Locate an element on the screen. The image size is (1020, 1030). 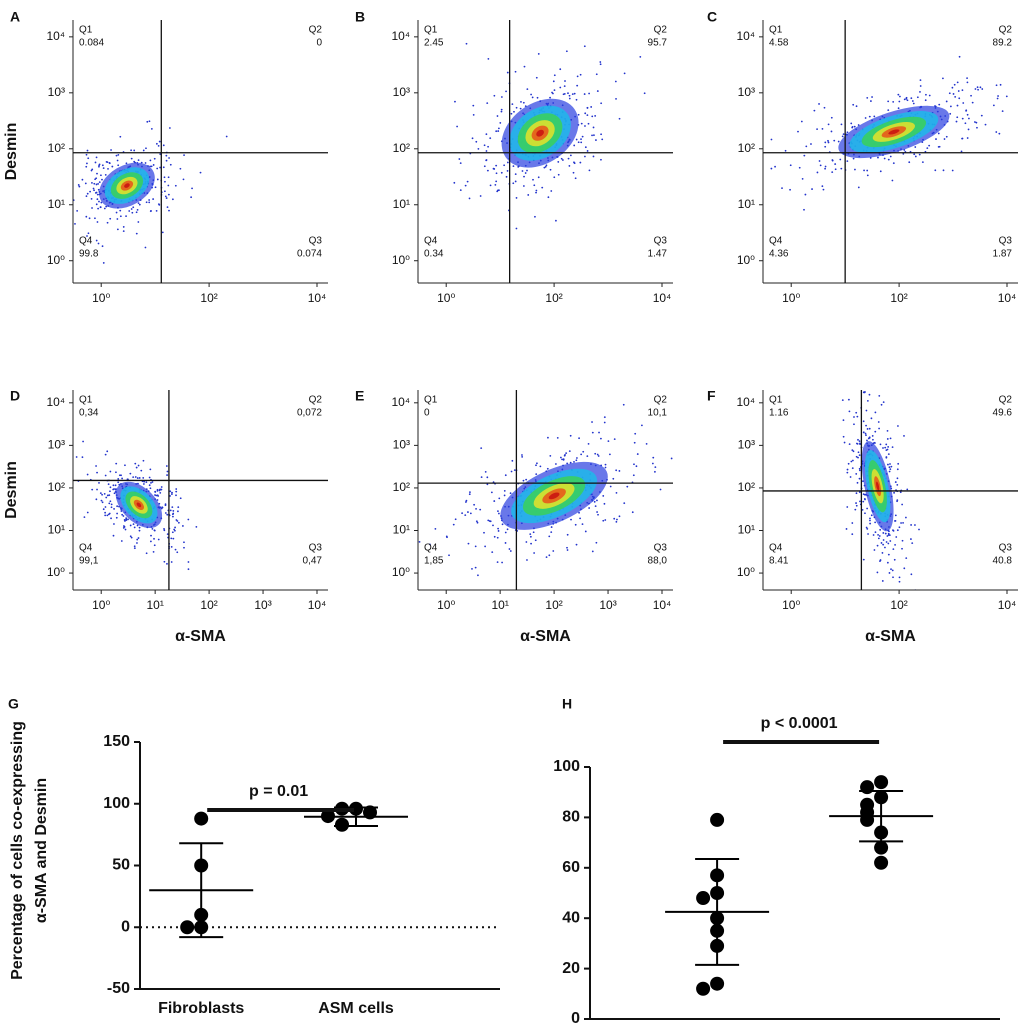
x-tick-label: 10⁰ is located at coordinates (446, 605).